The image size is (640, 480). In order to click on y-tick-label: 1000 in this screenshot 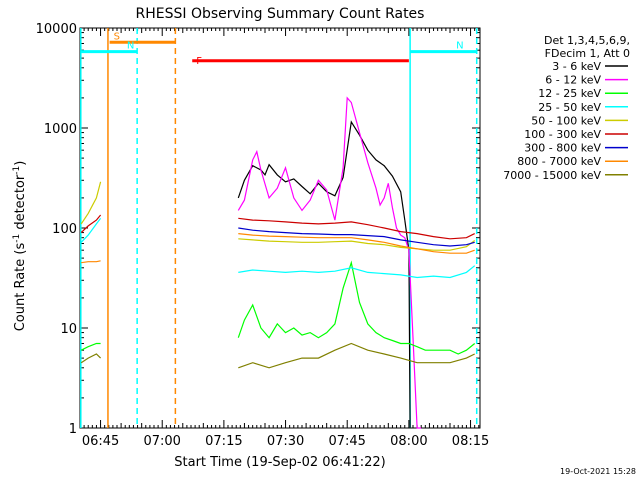, I will do `click(60, 129)`.